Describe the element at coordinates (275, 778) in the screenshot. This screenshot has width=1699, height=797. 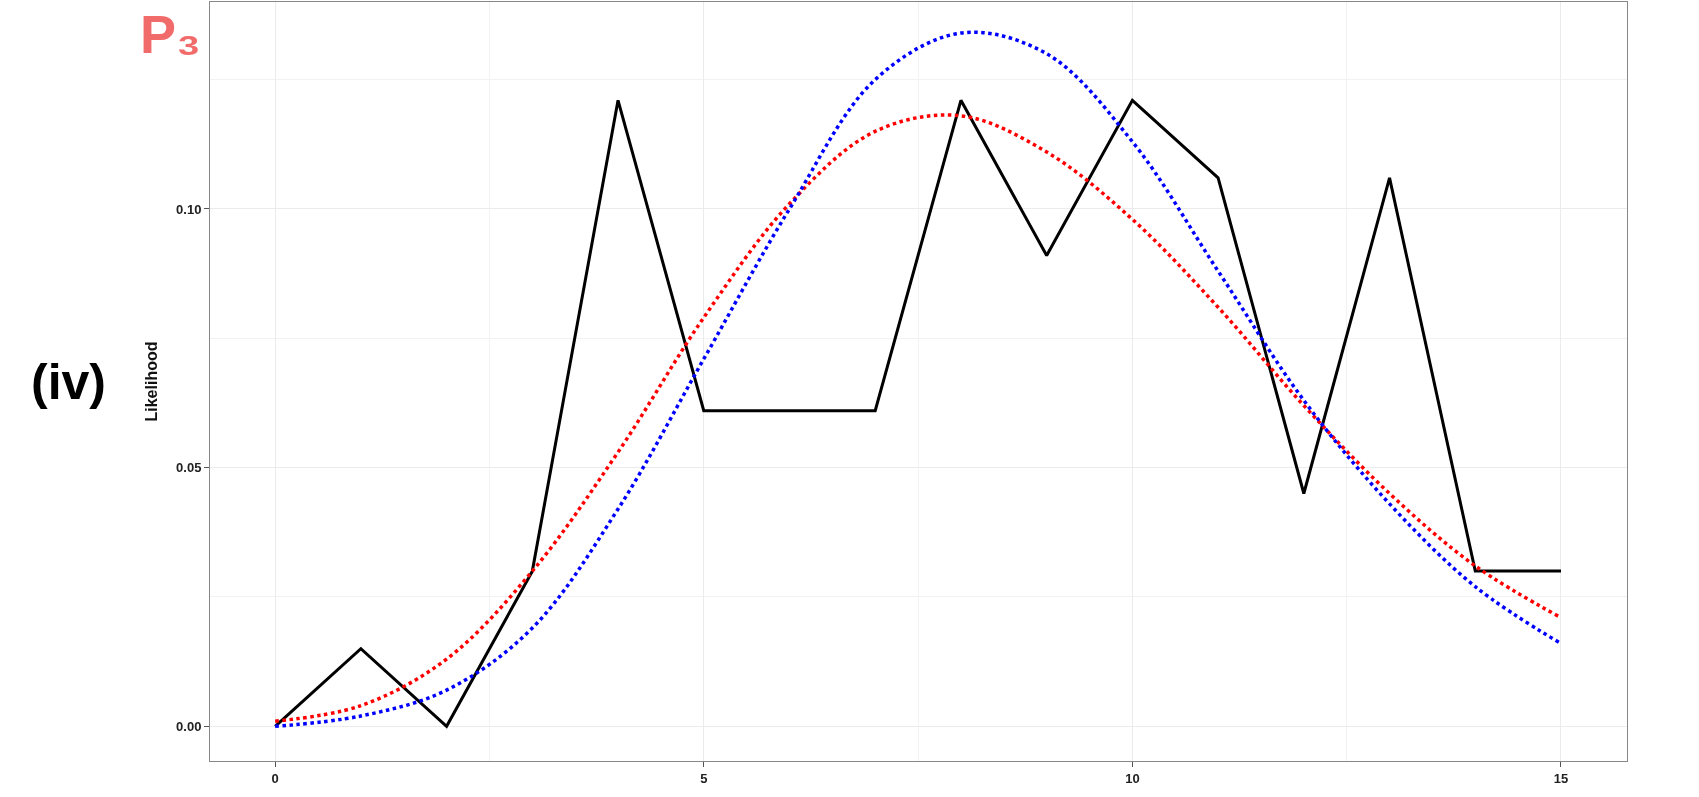
I see `x-tick-label: 0` at that location.